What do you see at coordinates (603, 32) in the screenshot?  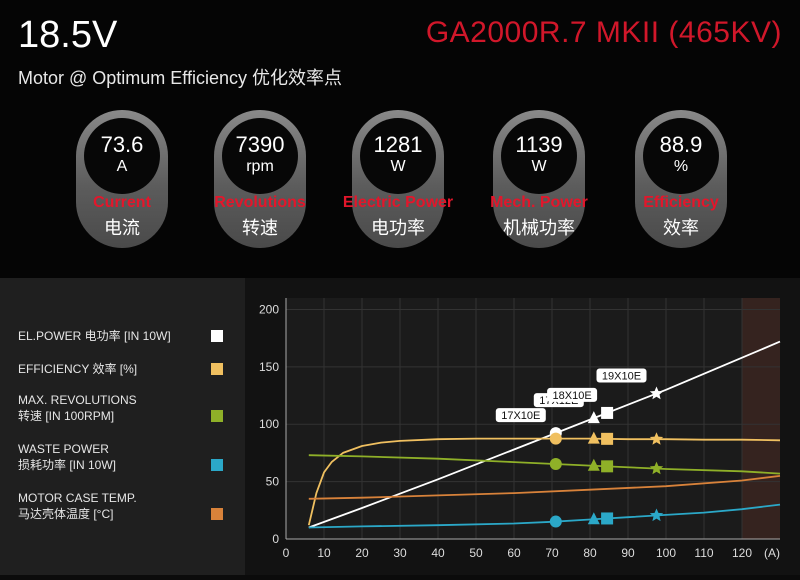 I see `motor-model: GA2000R.7 MKII (465KV)` at bounding box center [603, 32].